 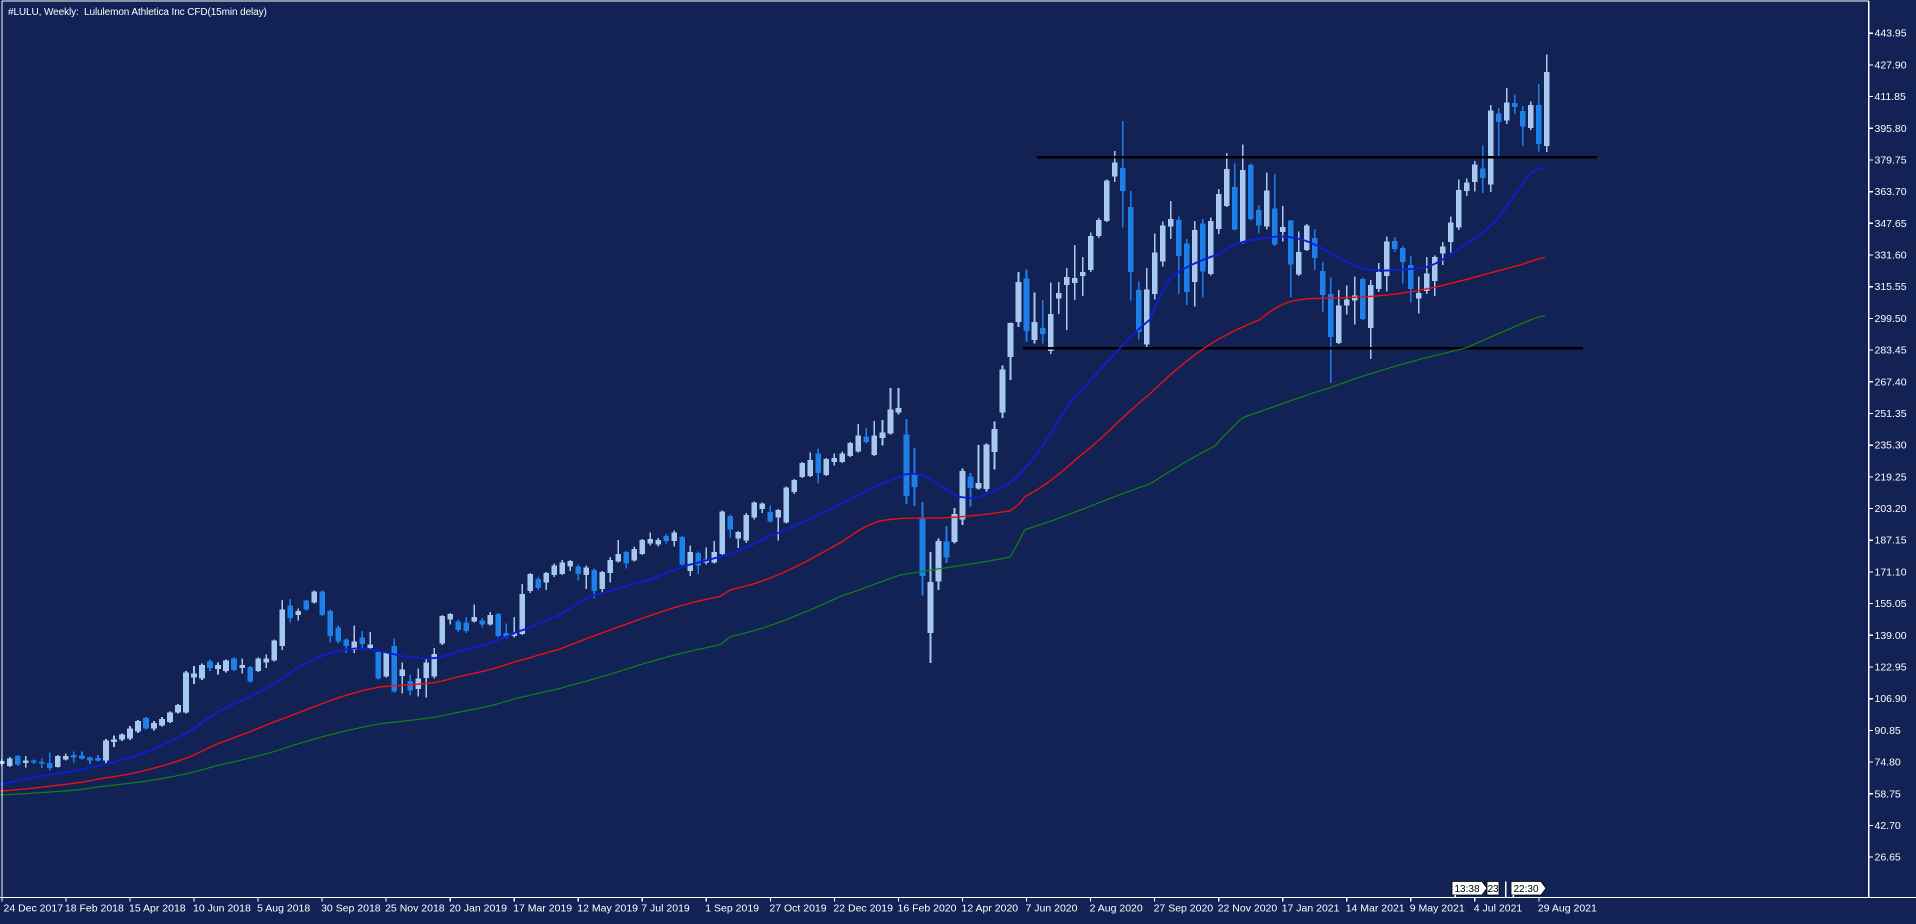 What do you see at coordinates (1891, 34) in the screenshot?
I see `svg-text: 443.95` at bounding box center [1891, 34].